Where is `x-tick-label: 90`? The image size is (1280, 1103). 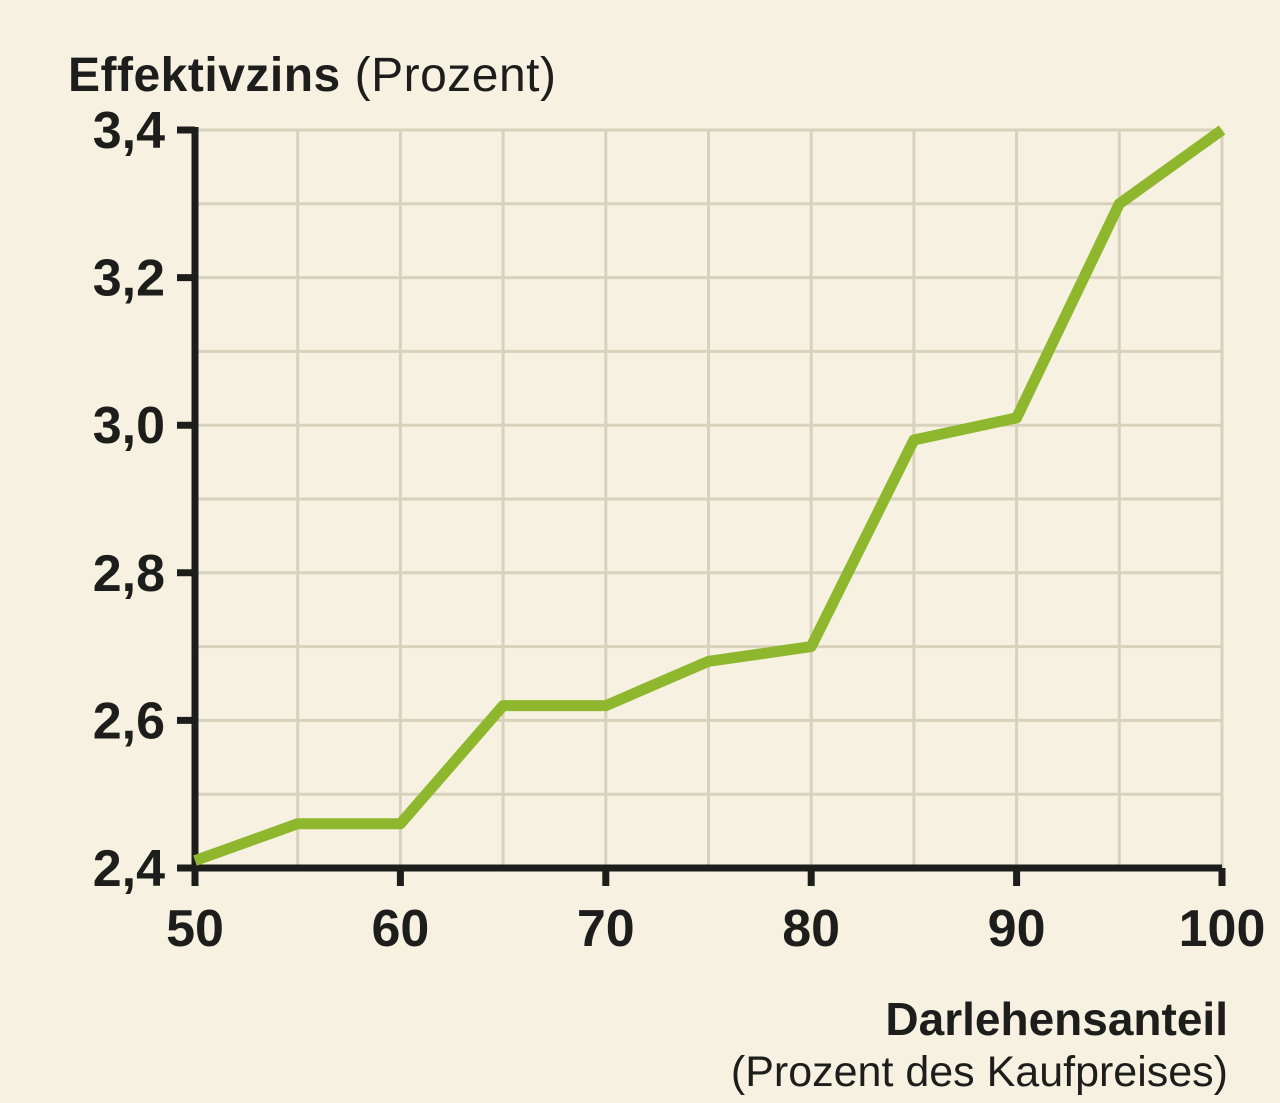 x-tick-label: 90 is located at coordinates (1017, 929).